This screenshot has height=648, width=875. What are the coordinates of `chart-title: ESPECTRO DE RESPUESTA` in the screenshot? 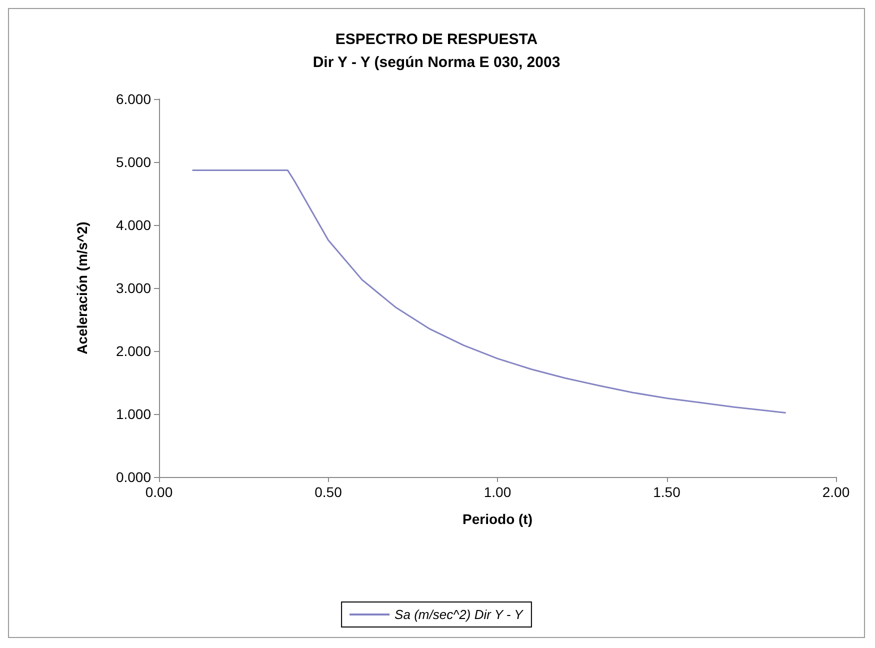 It's located at (436, 39).